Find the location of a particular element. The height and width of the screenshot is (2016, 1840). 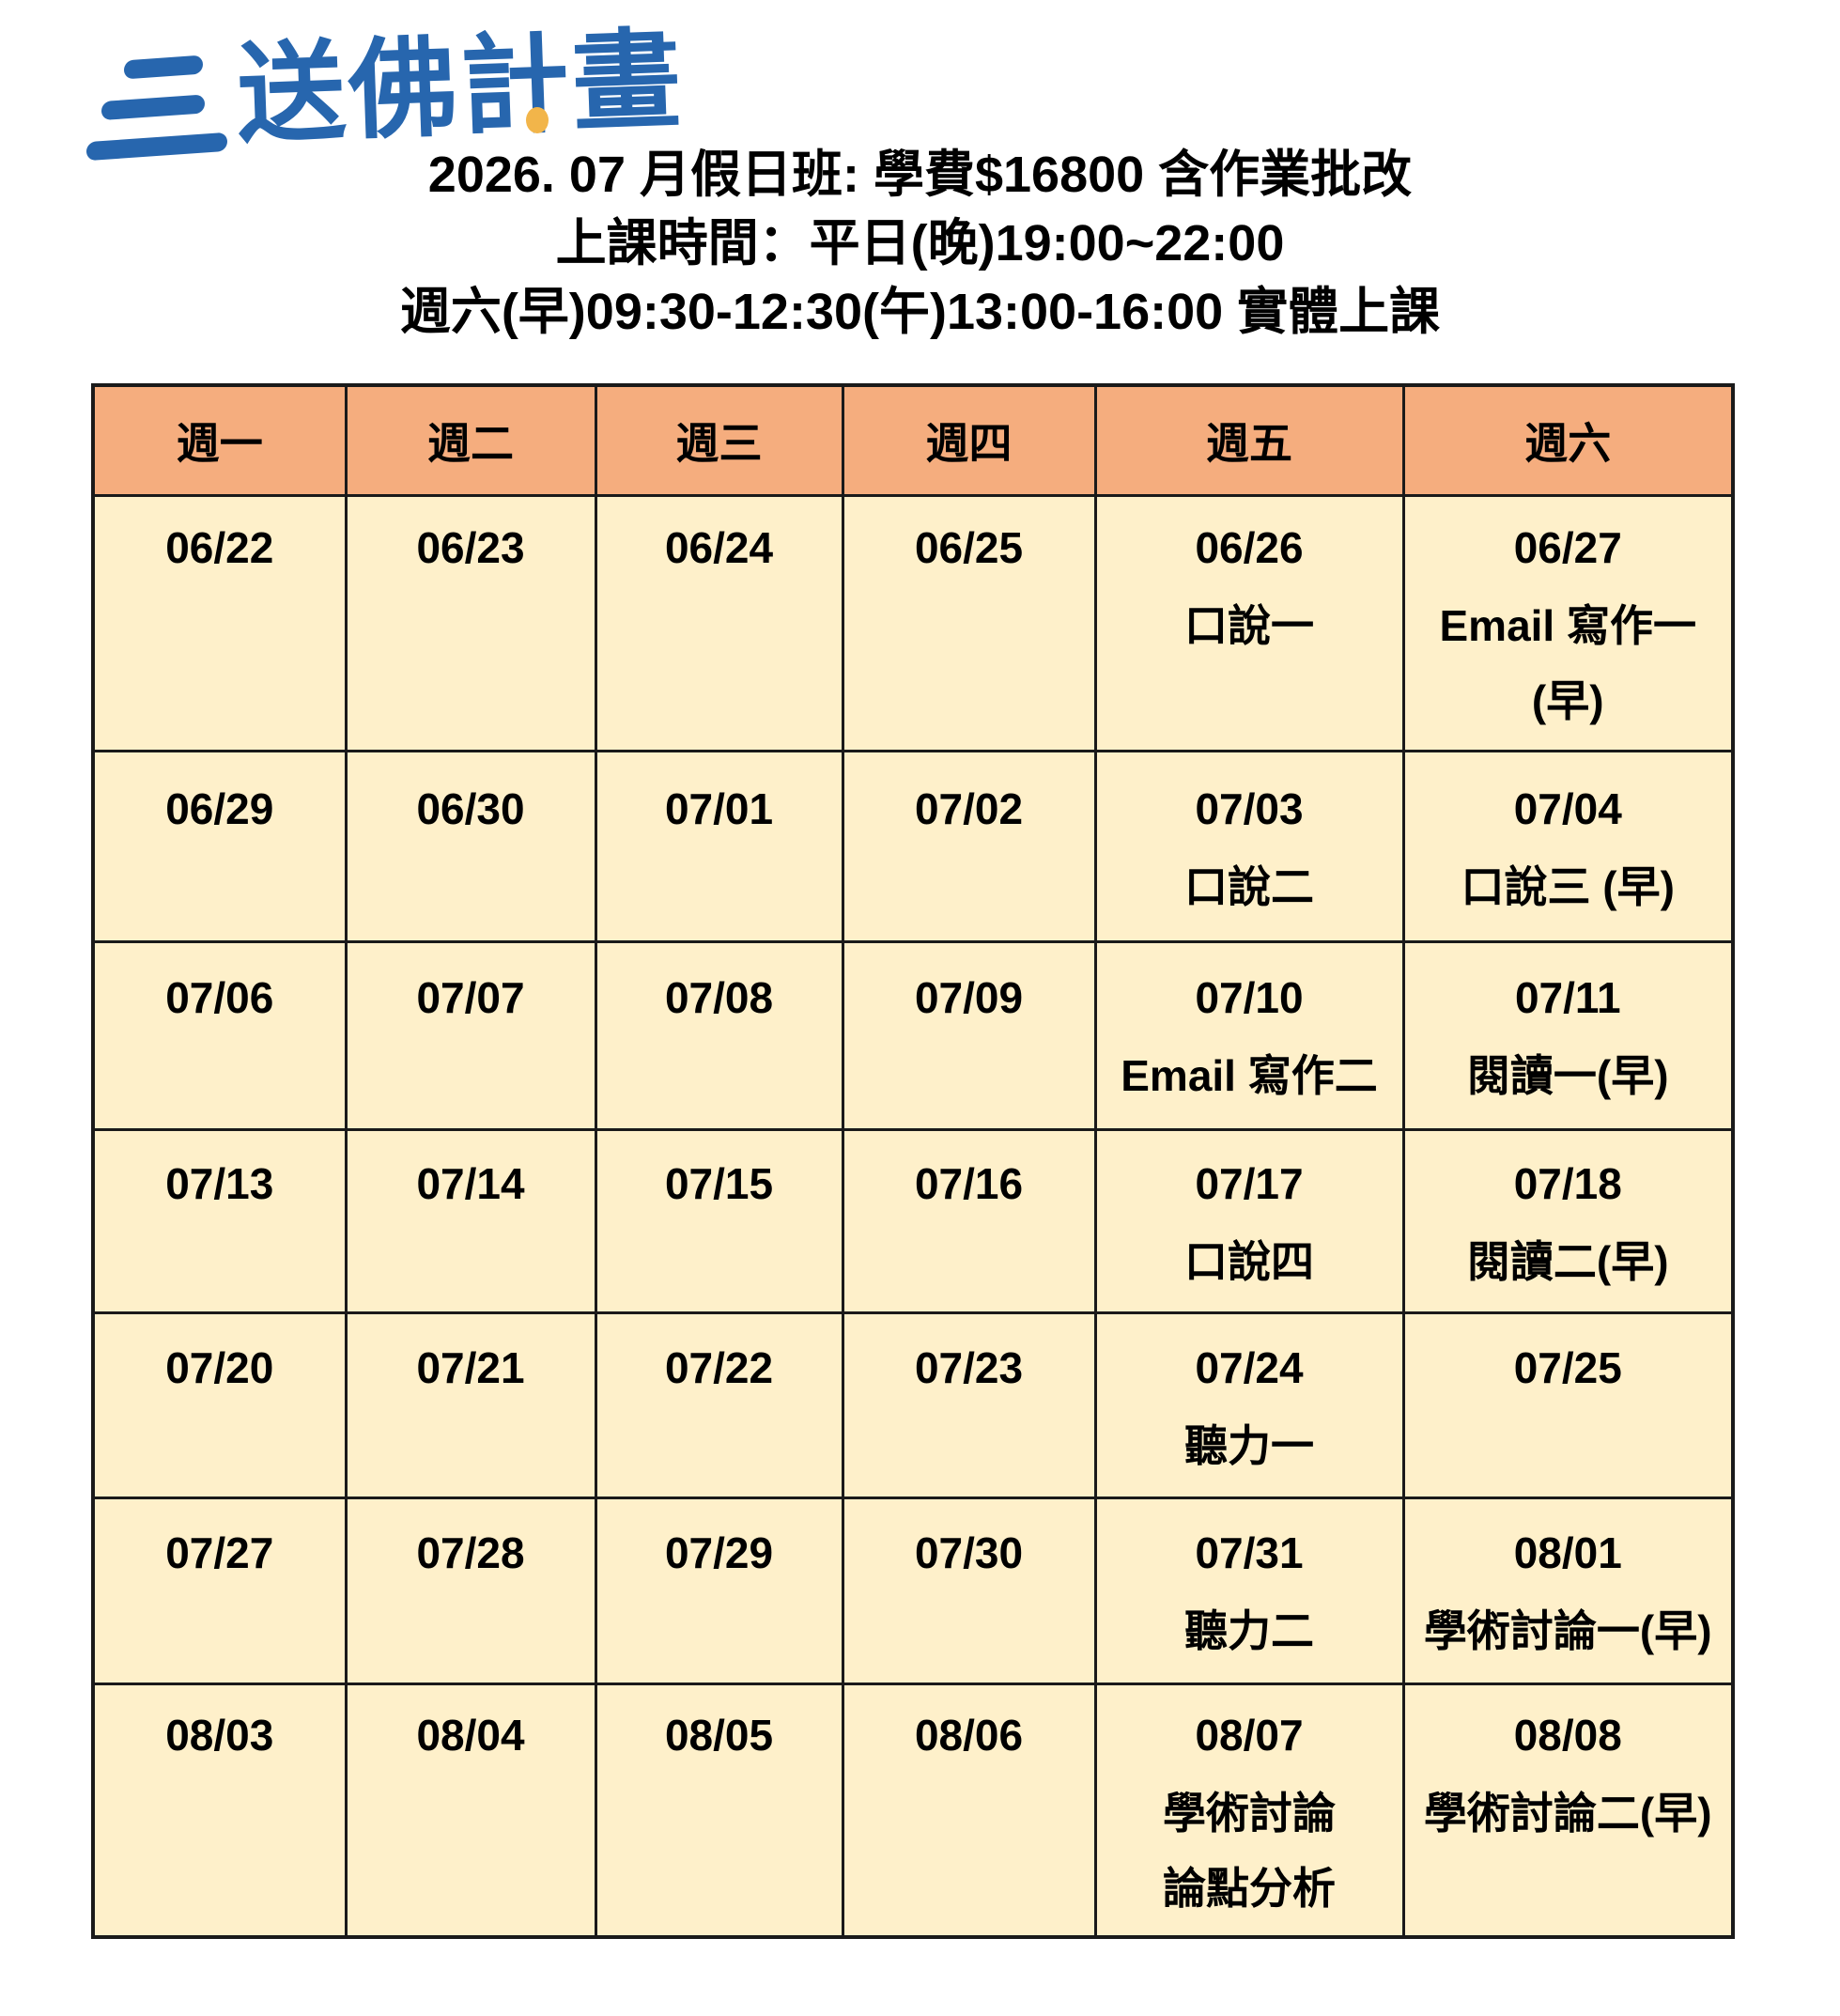

cell-date: 07/27 is located at coordinates (219, 1552).